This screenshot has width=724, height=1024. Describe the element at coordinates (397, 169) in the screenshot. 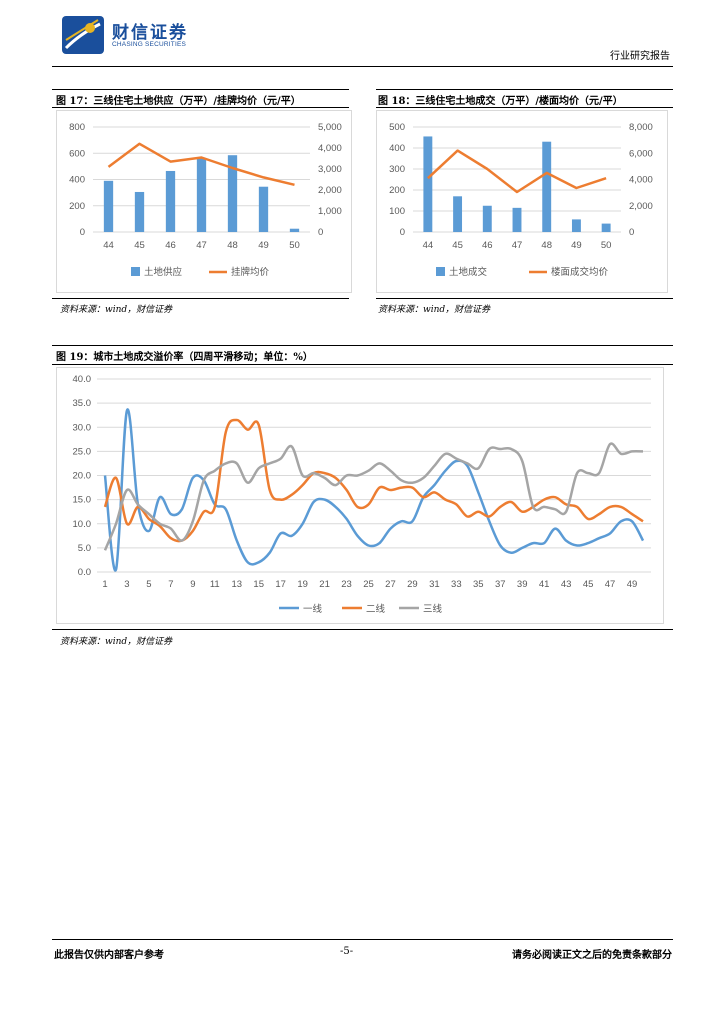

I see `fig18-ytick-left: 300` at that location.